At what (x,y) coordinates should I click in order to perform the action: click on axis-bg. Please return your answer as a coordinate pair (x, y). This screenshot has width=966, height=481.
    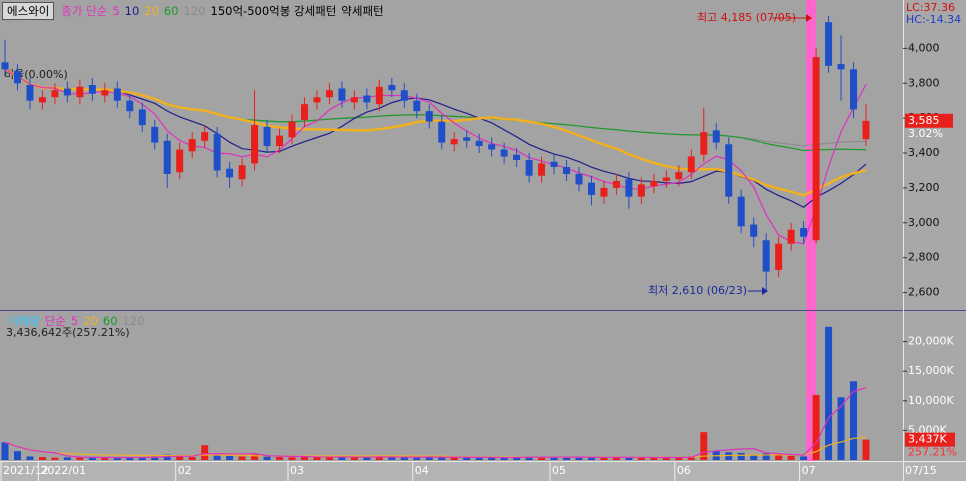
    Looking at the image, I should click on (934, 231).